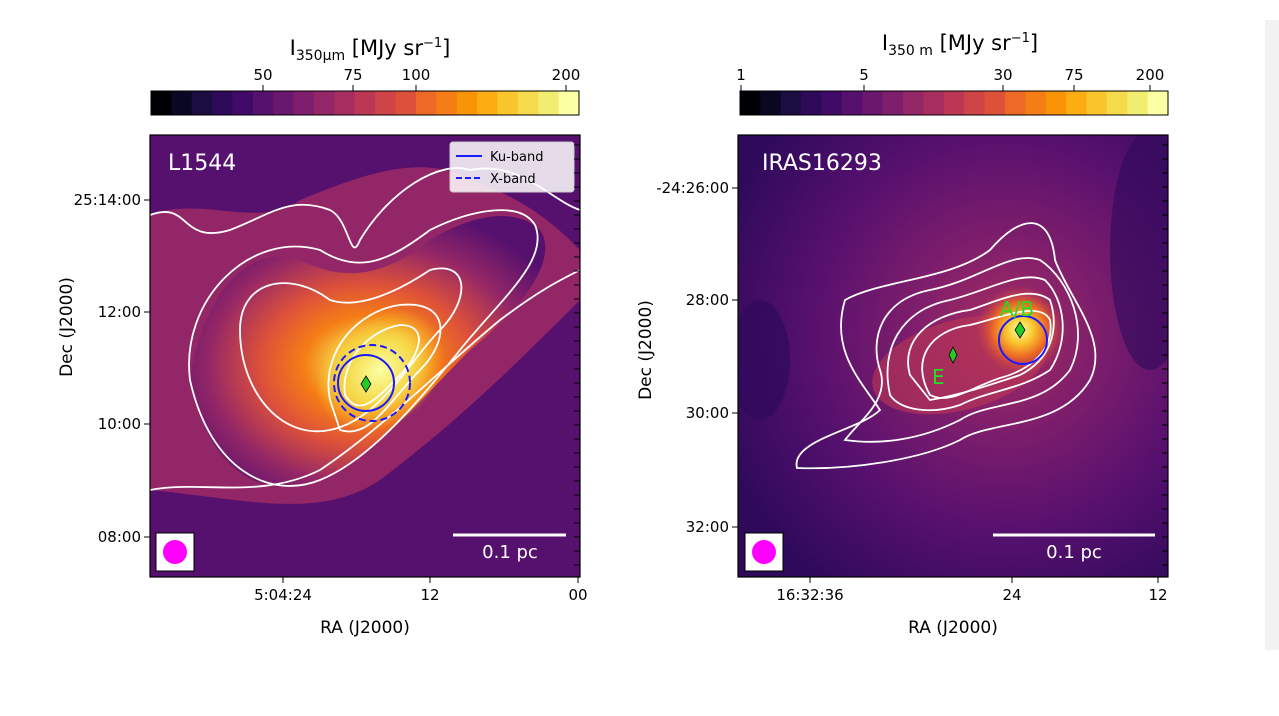  What do you see at coordinates (67, 327) in the screenshot?
I see `ylabel-left: Dec (J2000)` at bounding box center [67, 327].